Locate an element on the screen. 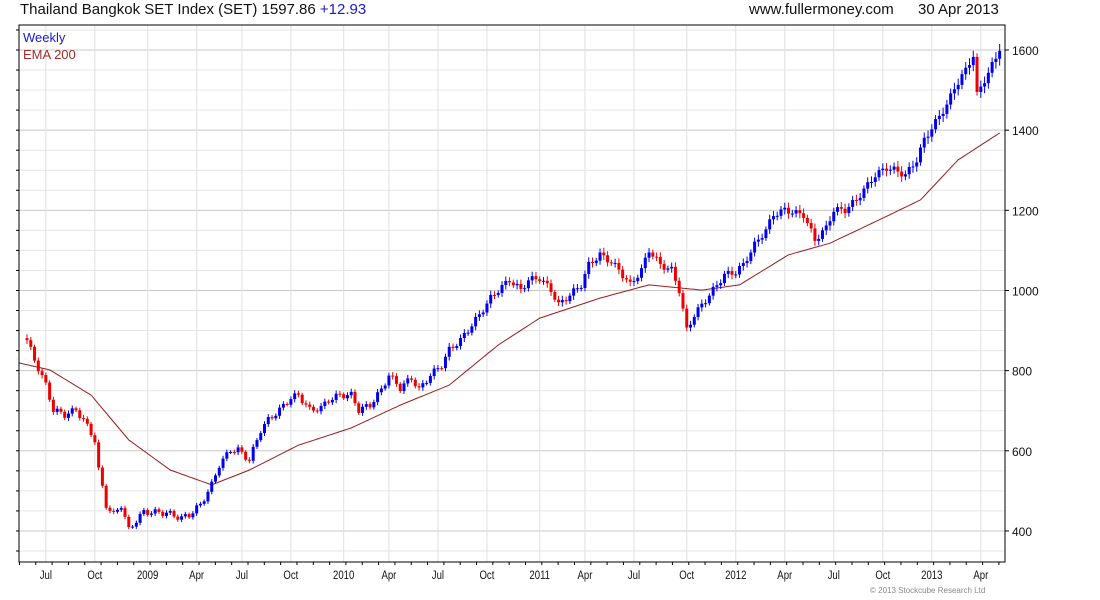 This screenshot has width=1100, height=600. x-tick-label: 2012 is located at coordinates (735, 575).